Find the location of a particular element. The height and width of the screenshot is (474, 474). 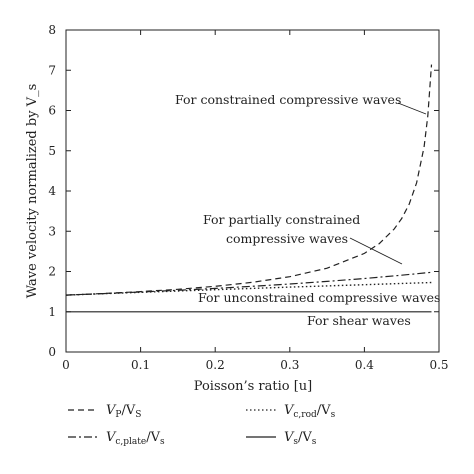

legend-label-vs: Vs/Vs is located at coordinates (300, 438).